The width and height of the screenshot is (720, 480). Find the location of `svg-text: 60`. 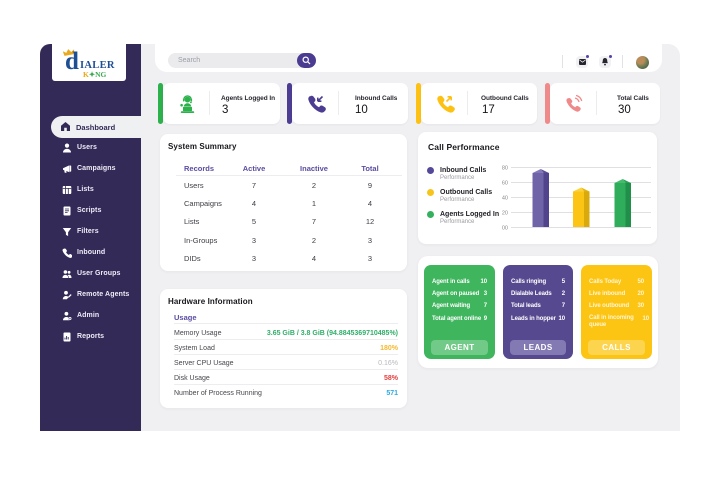

svg-text: 60 is located at coordinates (505, 184).